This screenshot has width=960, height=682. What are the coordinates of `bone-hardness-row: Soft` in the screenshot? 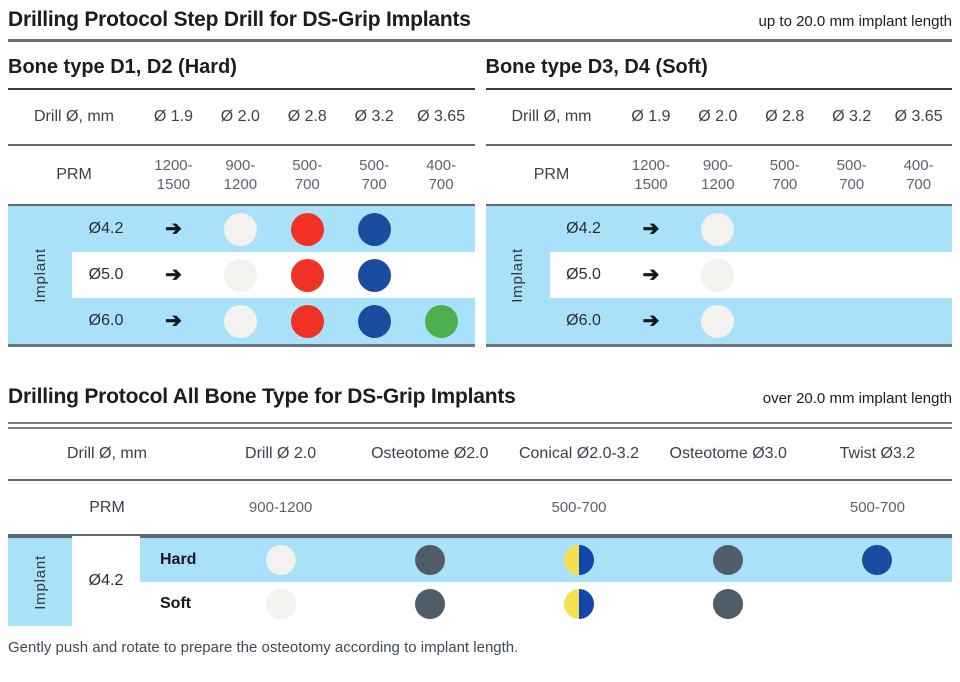 It's located at (546, 604).